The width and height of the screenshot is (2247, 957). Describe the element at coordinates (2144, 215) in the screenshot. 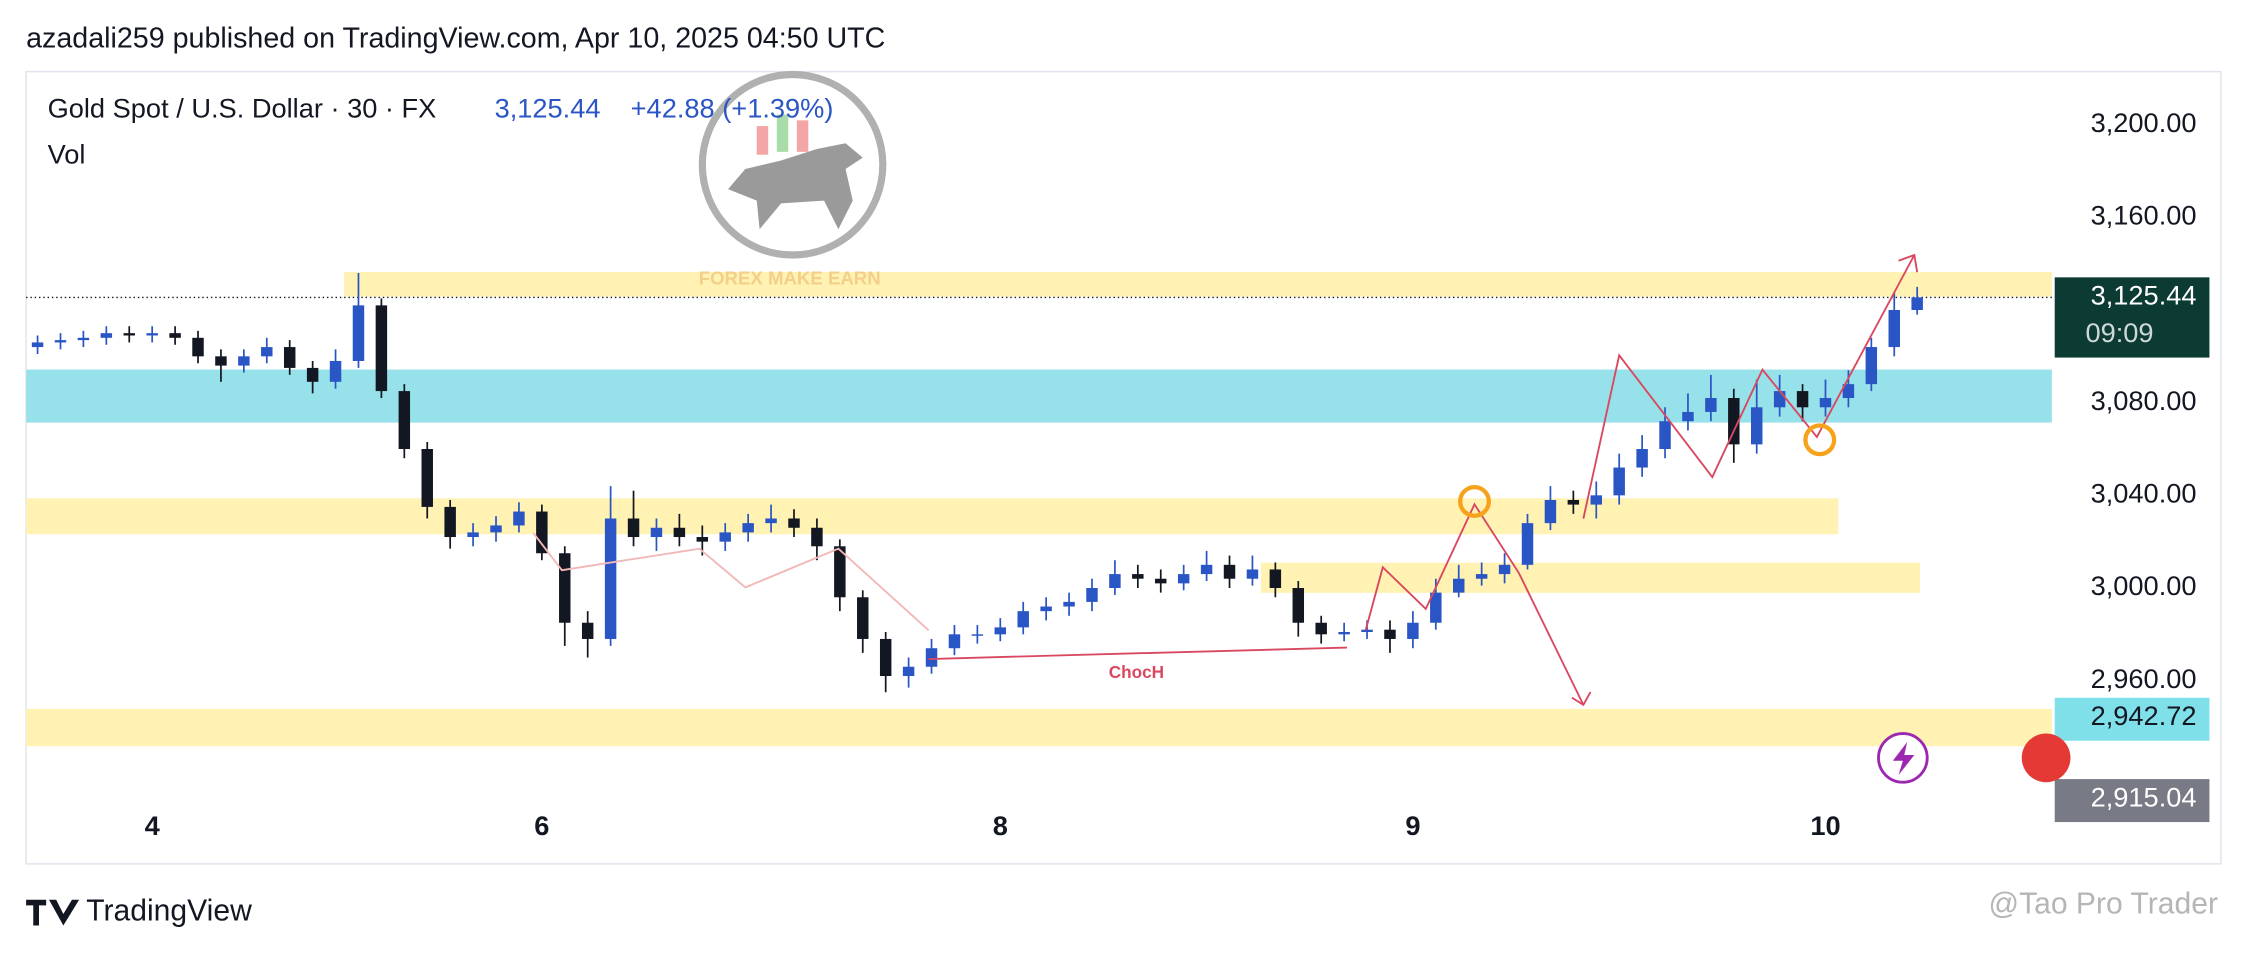

I see `y-tick-label: 3,160.00` at that location.